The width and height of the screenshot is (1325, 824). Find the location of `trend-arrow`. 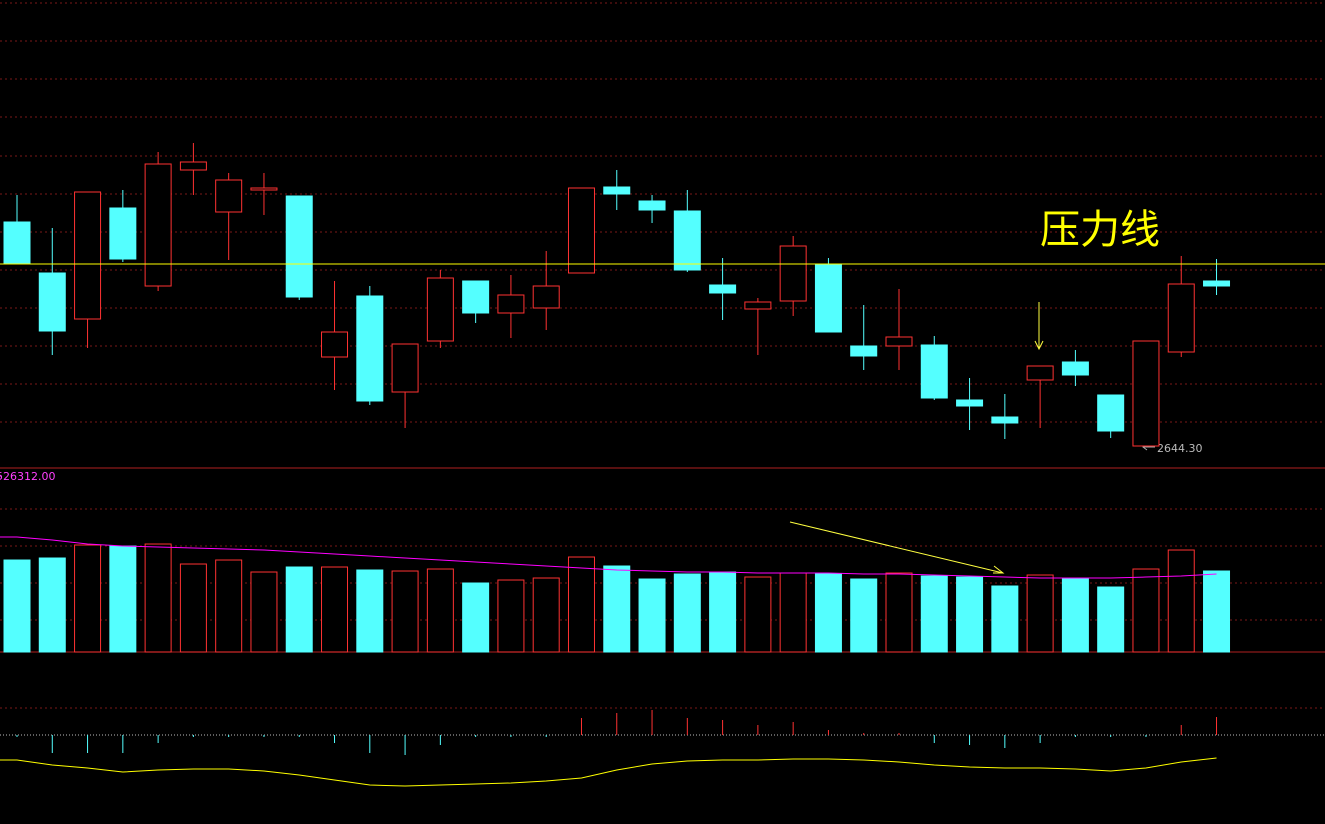

trend-arrow is located at coordinates (896, 547).